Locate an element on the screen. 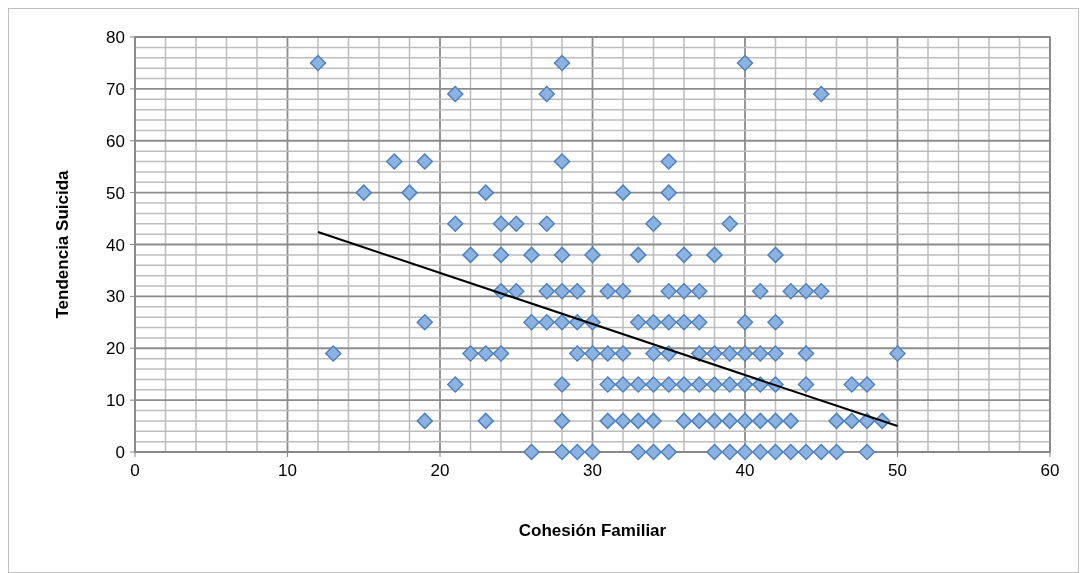 This screenshot has width=1087, height=573. y-tick-label: 40 is located at coordinates (115, 245).